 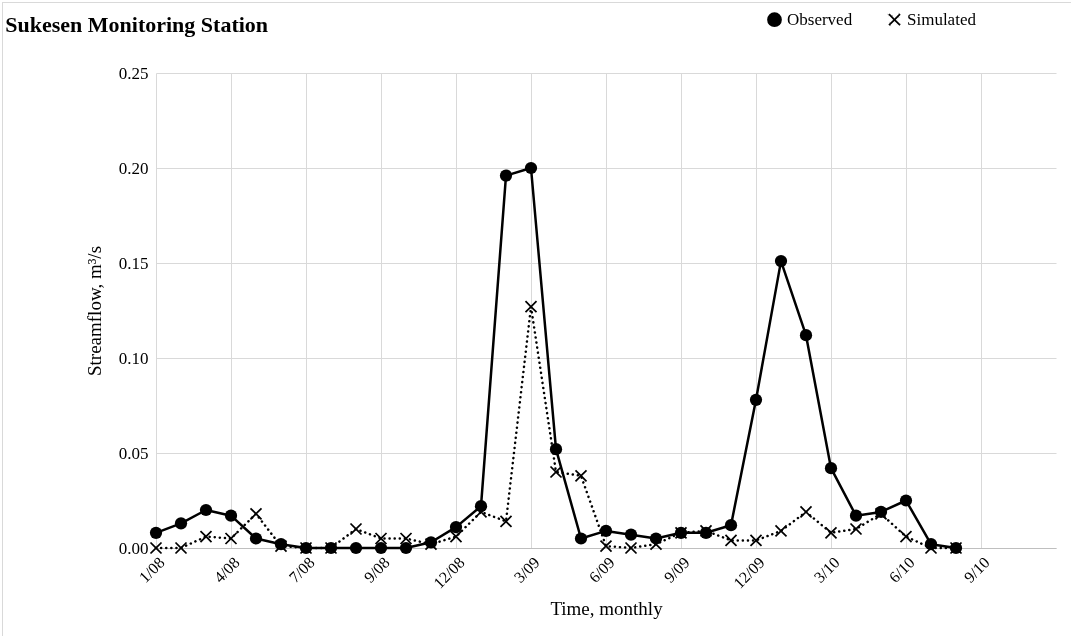 What do you see at coordinates (133, 73) in the screenshot?
I see `y-tick-label: 0.25` at bounding box center [133, 73].